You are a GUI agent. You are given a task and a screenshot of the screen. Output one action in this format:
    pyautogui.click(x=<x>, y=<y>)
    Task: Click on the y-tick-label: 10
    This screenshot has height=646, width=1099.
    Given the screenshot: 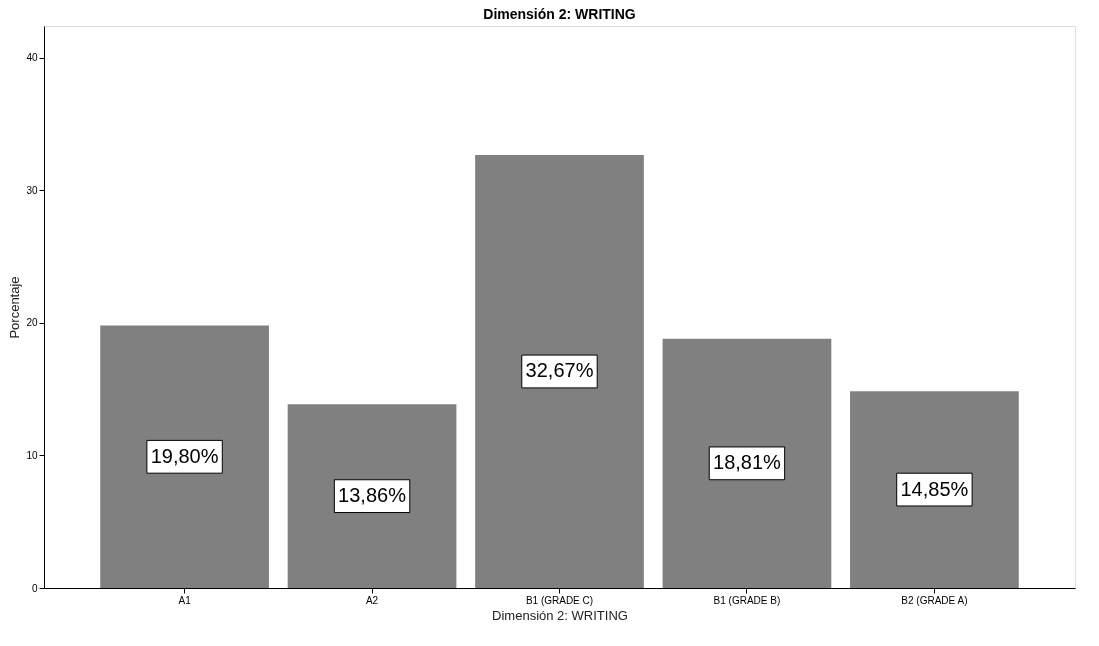 What is the action you would take?
    pyautogui.click(x=32, y=455)
    